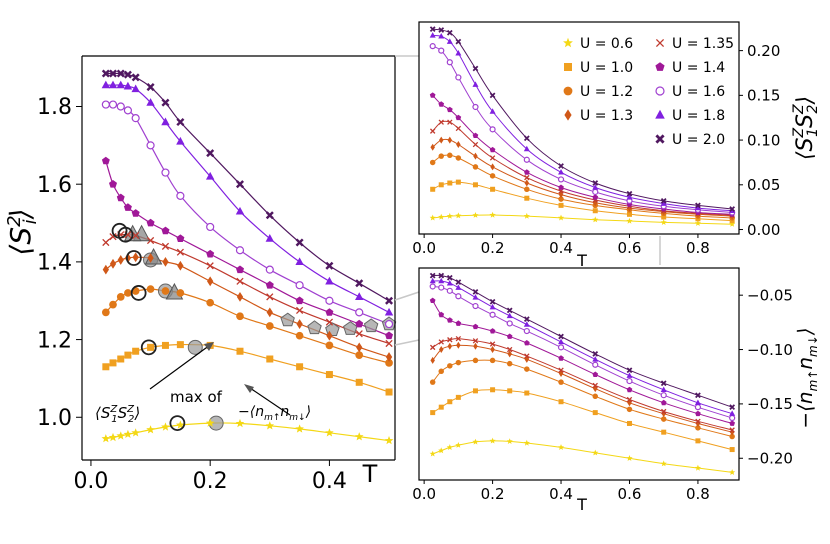  Describe the element at coordinates (432, 453) in the screenshot. I see `data-point-0.6-0` at that location.